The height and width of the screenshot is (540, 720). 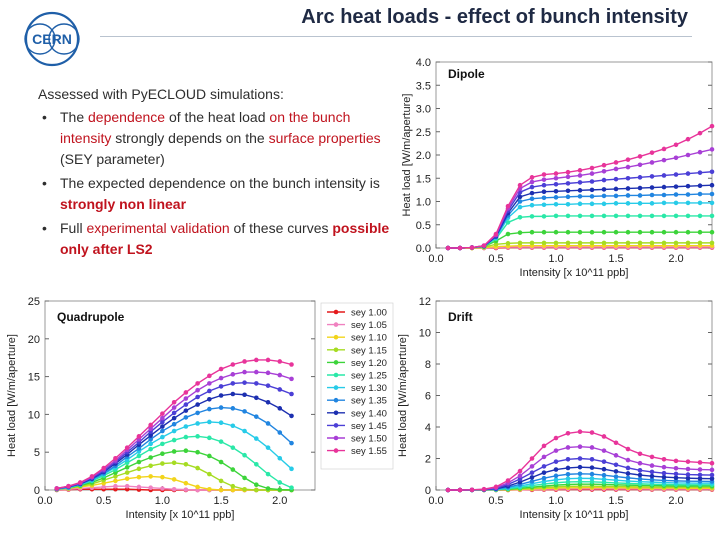 I want to click on x-tick-label: 1.5, so click(x=220, y=501).